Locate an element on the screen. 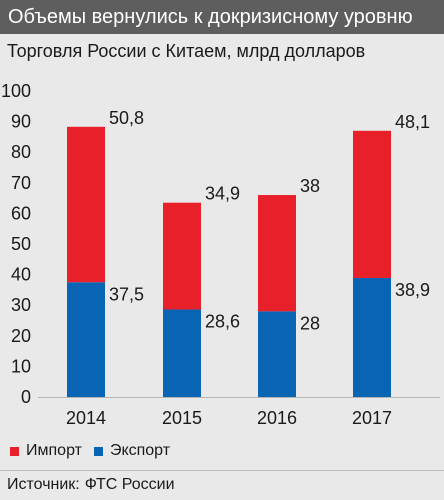 The width and height of the screenshot is (444, 500). legend-swatch-import is located at coordinates (14, 451).